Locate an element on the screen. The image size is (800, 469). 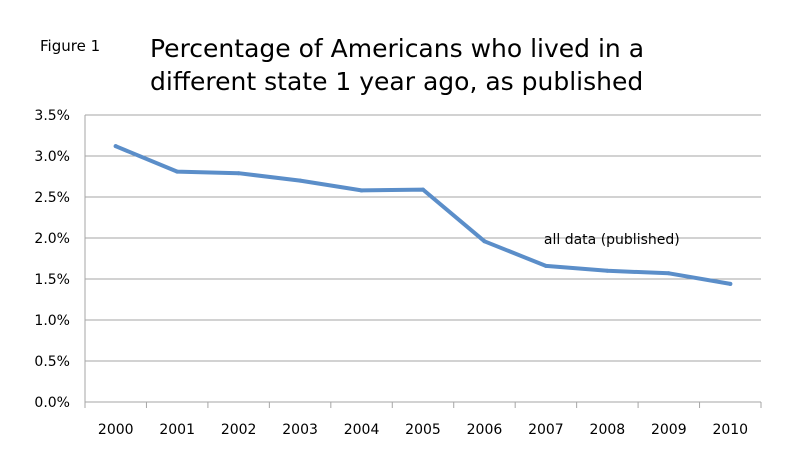
y-tick-label: 1.5% is located at coordinates (52, 280).